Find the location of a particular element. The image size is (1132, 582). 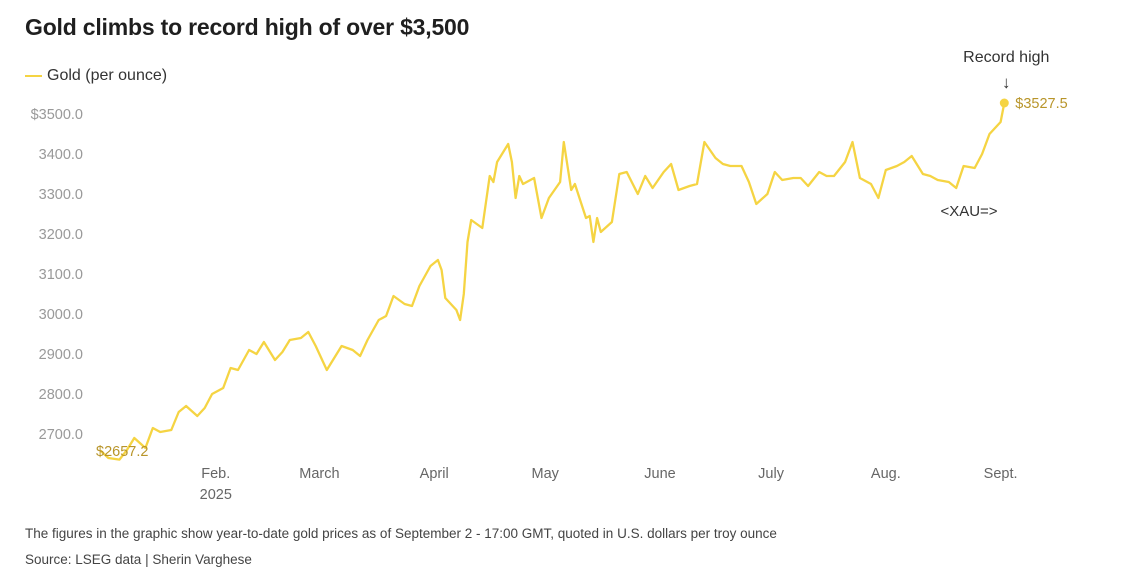

record-high-annotation: Record high is located at coordinates (1006, 57).